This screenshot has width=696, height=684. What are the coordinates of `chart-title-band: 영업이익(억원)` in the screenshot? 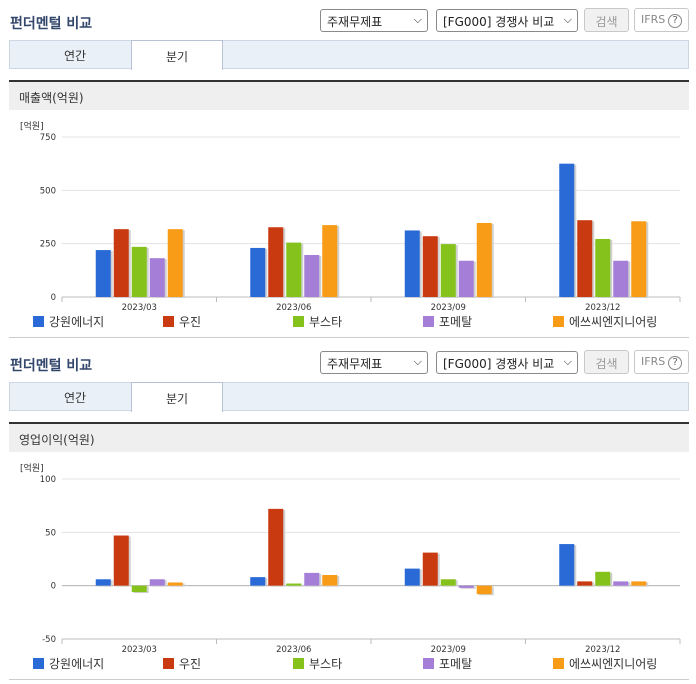 It's located at (349, 437).